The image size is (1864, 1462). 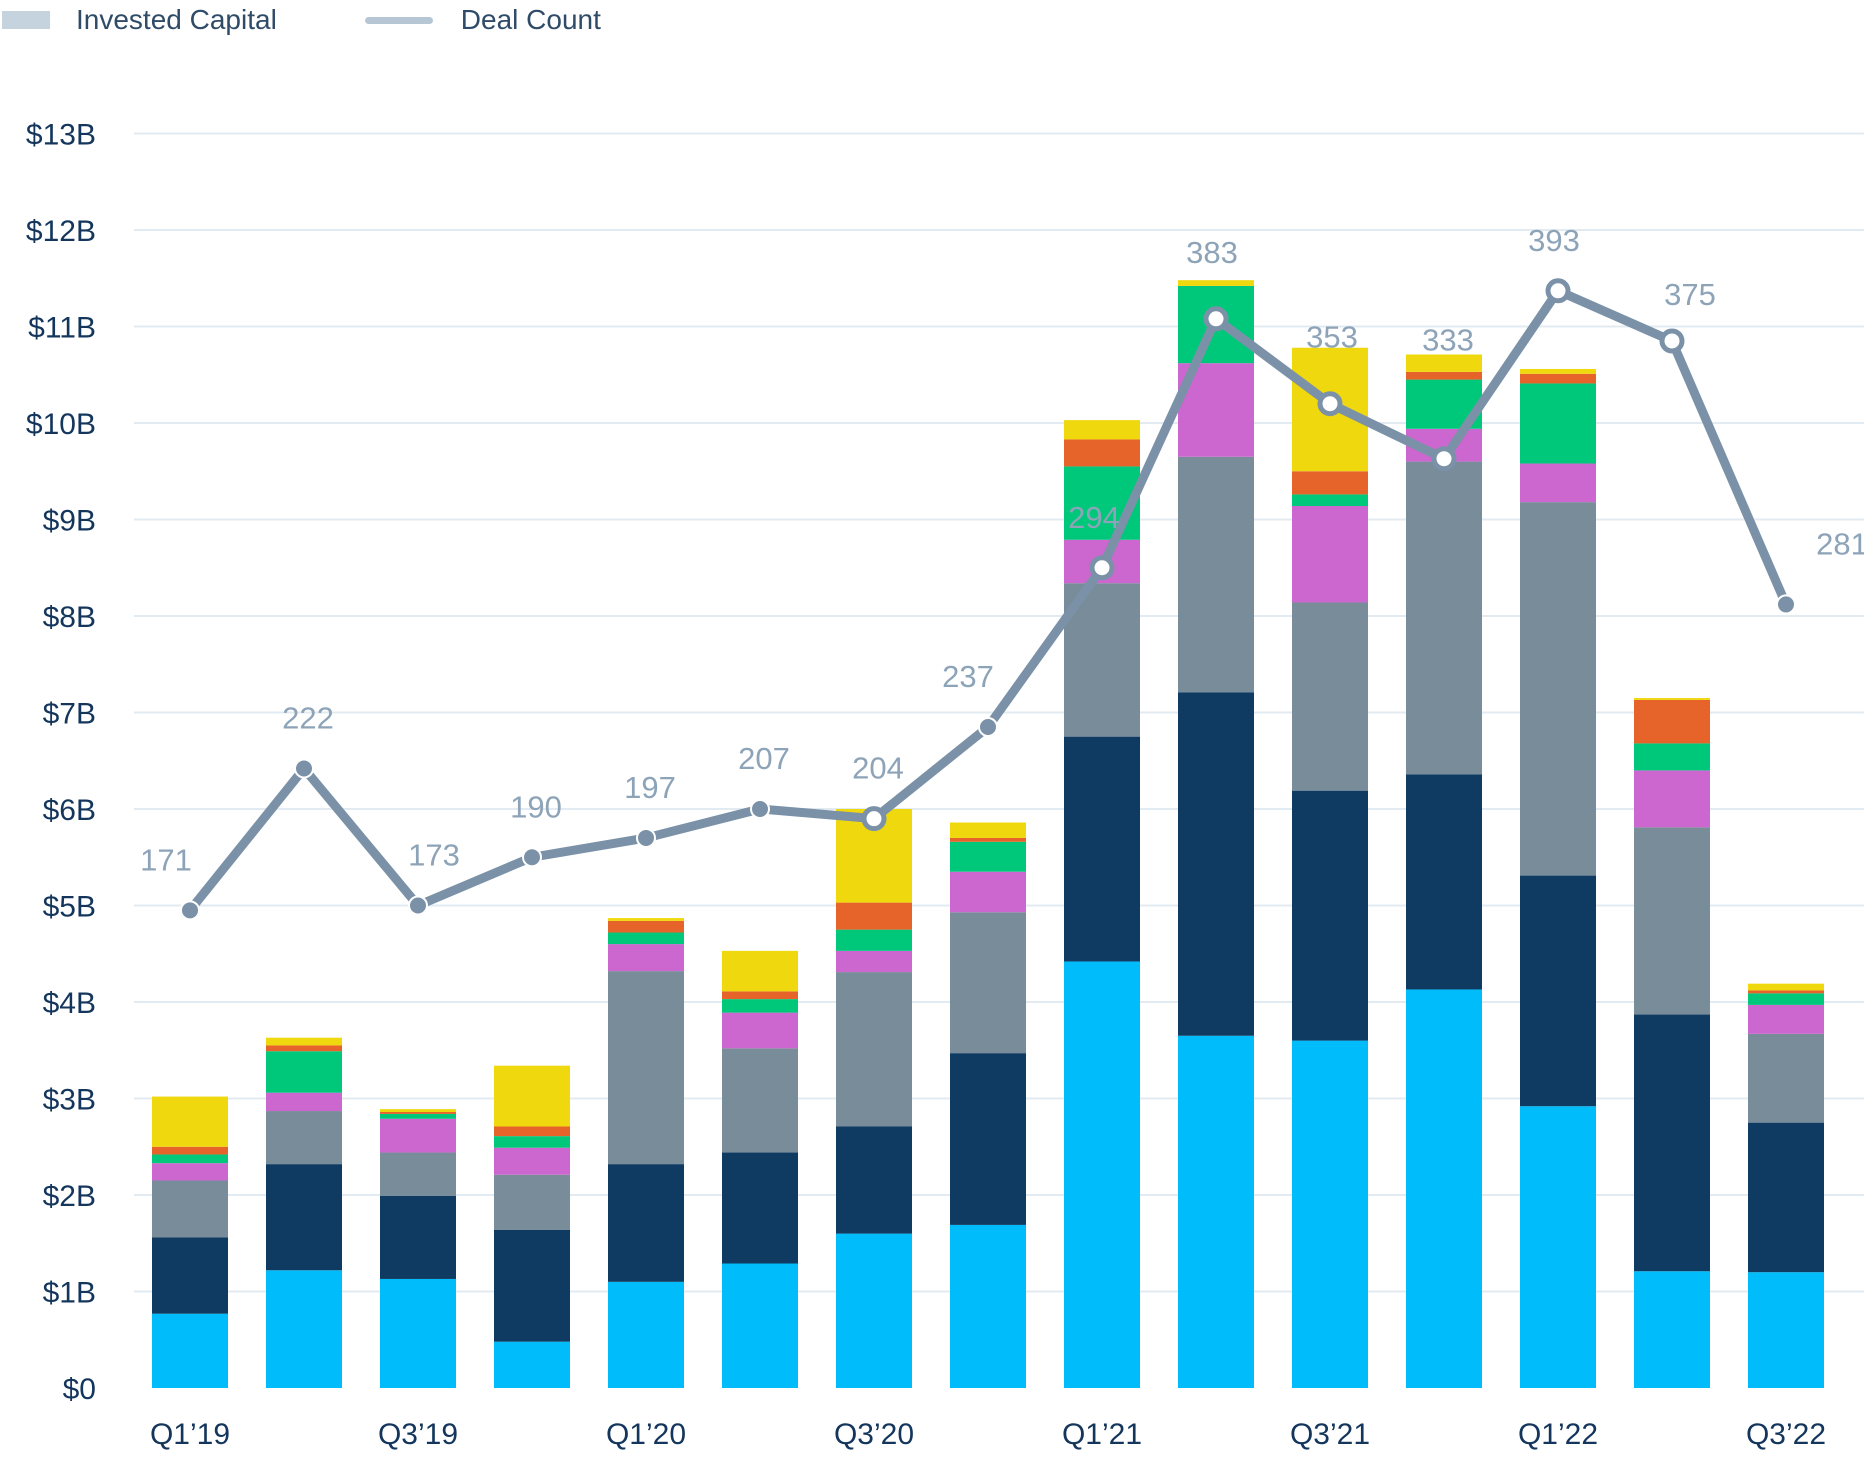 I want to click on deal-count-label: 333, so click(x=1448, y=340).